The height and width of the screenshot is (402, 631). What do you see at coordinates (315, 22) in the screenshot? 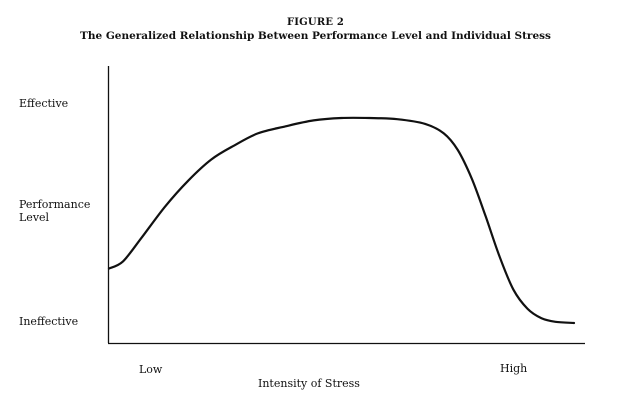
I see `figure-label: FIGURE 2` at bounding box center [315, 22].